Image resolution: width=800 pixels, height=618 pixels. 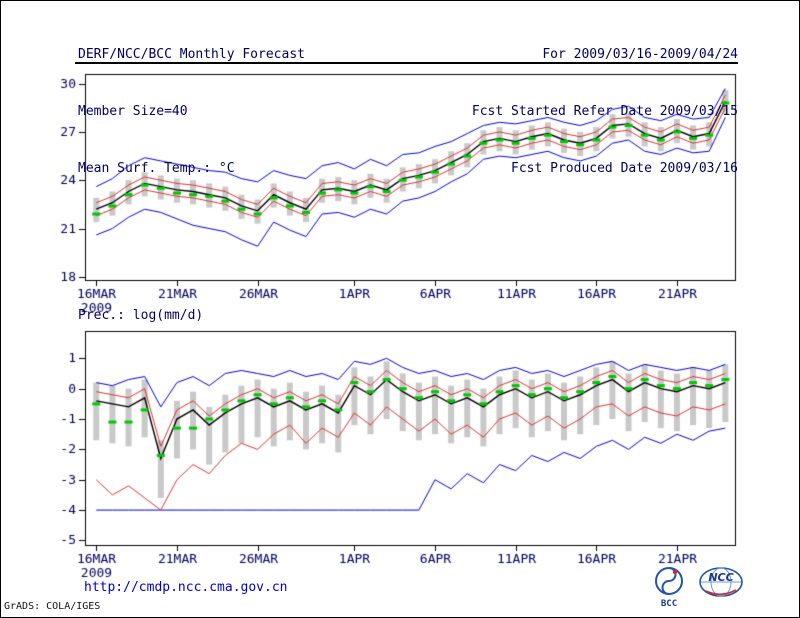 I want to click on website-link: http://cmdp.ncc.cma.gov.cn, so click(x=186, y=587).